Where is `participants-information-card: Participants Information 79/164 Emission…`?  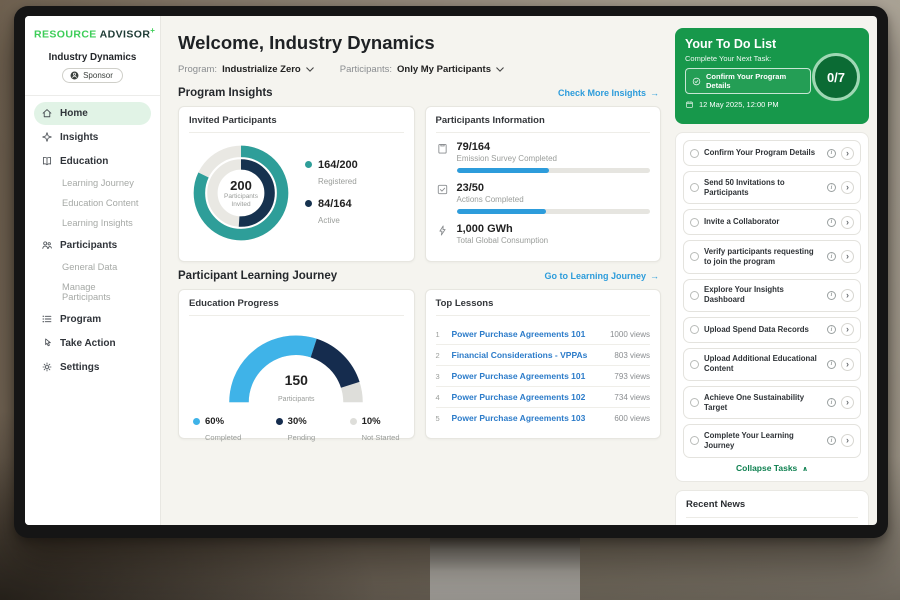
participants-information-card: Participants Information 79/164 Emission… is located at coordinates (542, 184).